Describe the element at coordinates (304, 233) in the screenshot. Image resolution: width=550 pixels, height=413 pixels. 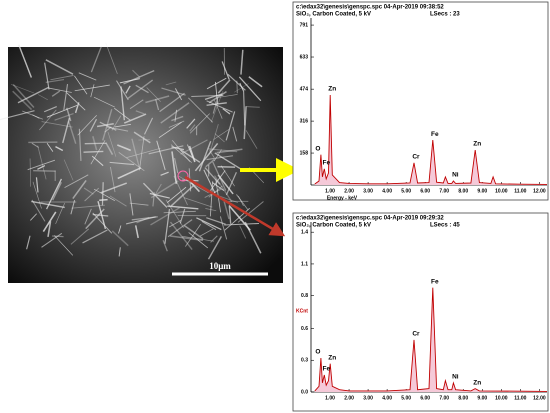
I see `y-tick-label: 1.4` at that location.